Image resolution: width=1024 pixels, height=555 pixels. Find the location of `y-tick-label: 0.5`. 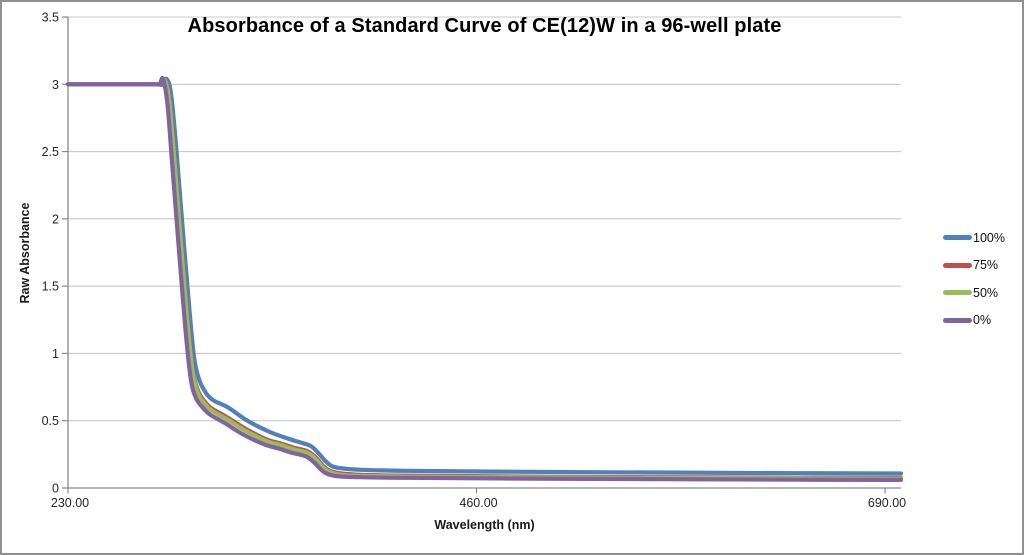

y-tick-label: 0.5 is located at coordinates (50, 421).